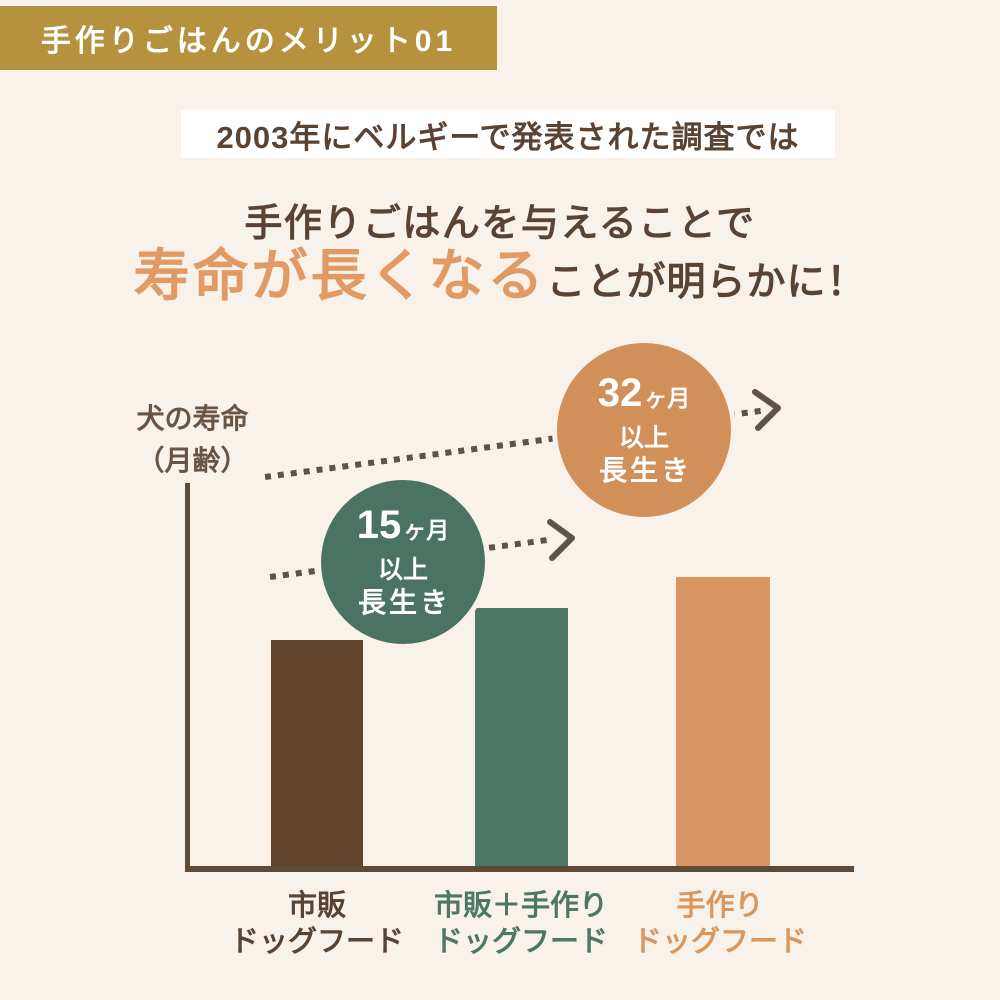 Image resolution: width=1000 pixels, height=1000 pixels. I want to click on bar-homemade-food, so click(723, 721).